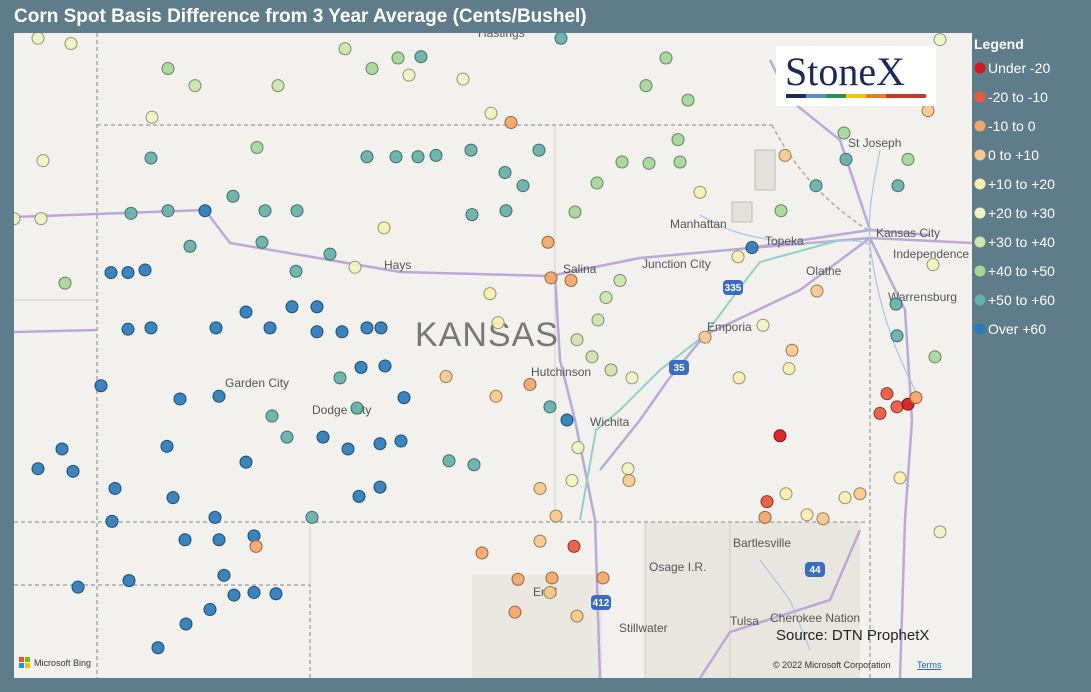 This screenshot has height=692, width=1091. I want to click on legend-label: +40 to +50, so click(1021, 271).